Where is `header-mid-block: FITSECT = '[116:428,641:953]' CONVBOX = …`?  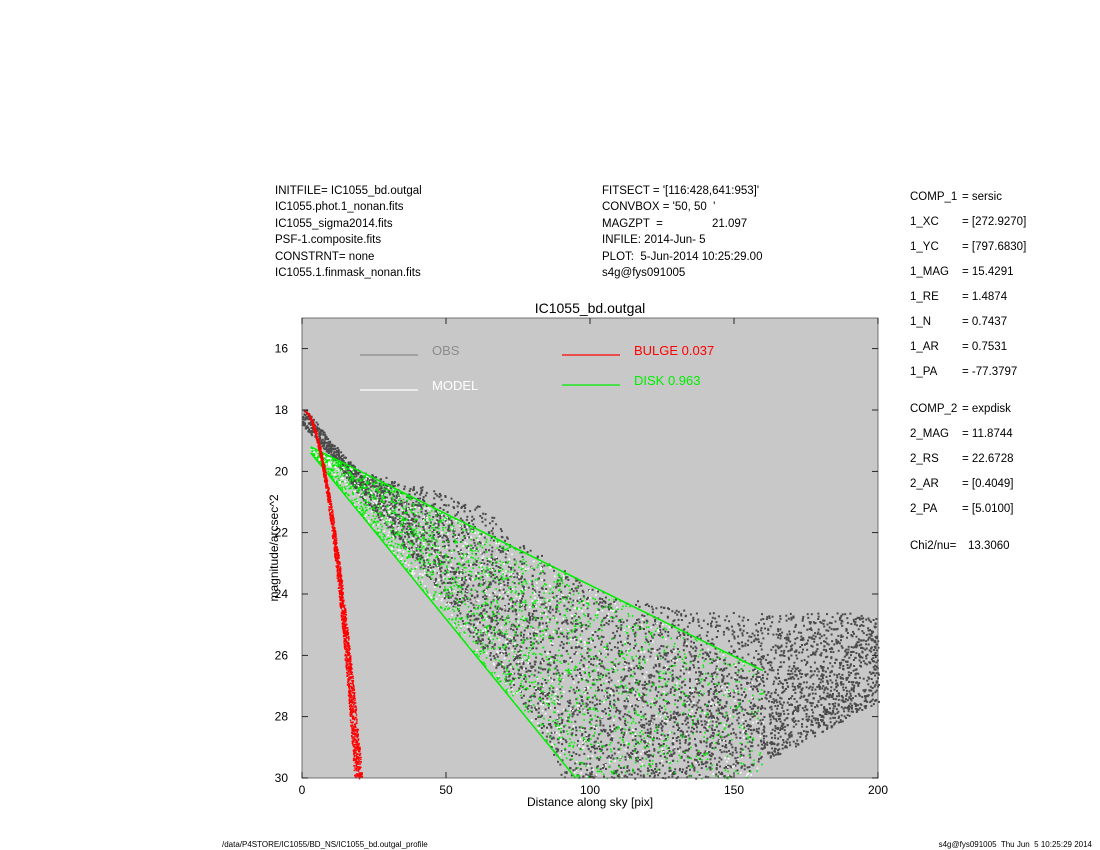 header-mid-block: FITSECT = '[116:428,641:953]' CONVBOX = … is located at coordinates (682, 232).